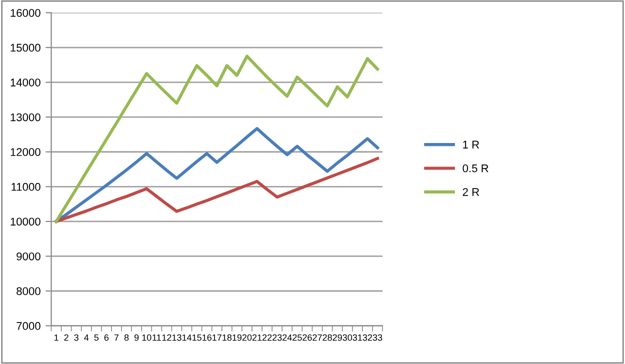 The height and width of the screenshot is (364, 625). What do you see at coordinates (247, 337) in the screenshot?
I see `x-tick-label: 20` at bounding box center [247, 337].